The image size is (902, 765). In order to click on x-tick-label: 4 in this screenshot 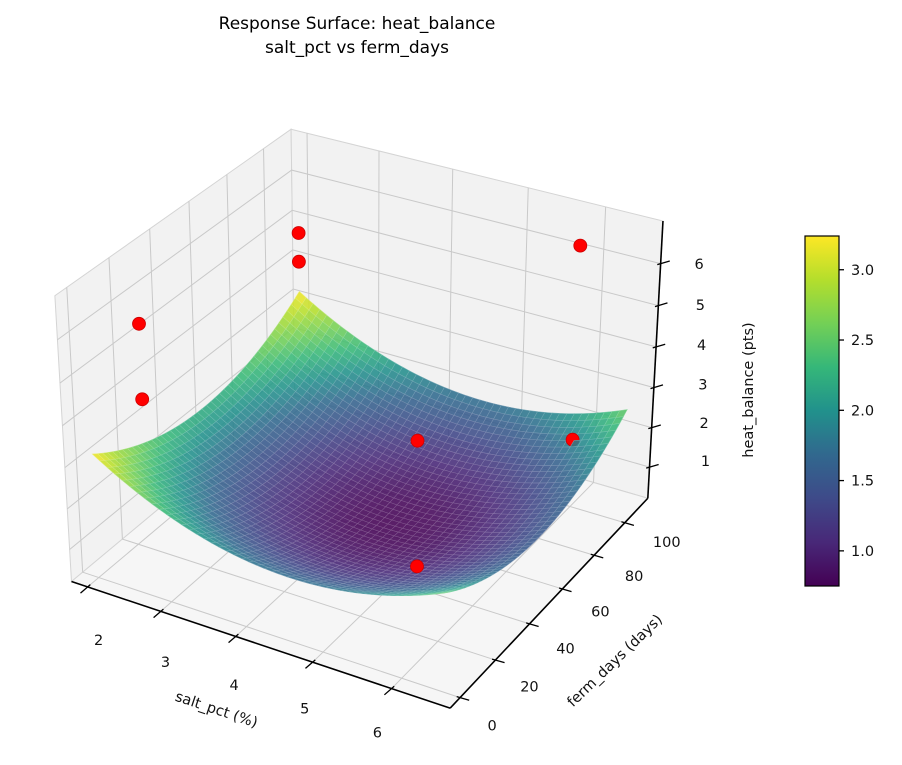, I will do `click(234, 686)`.